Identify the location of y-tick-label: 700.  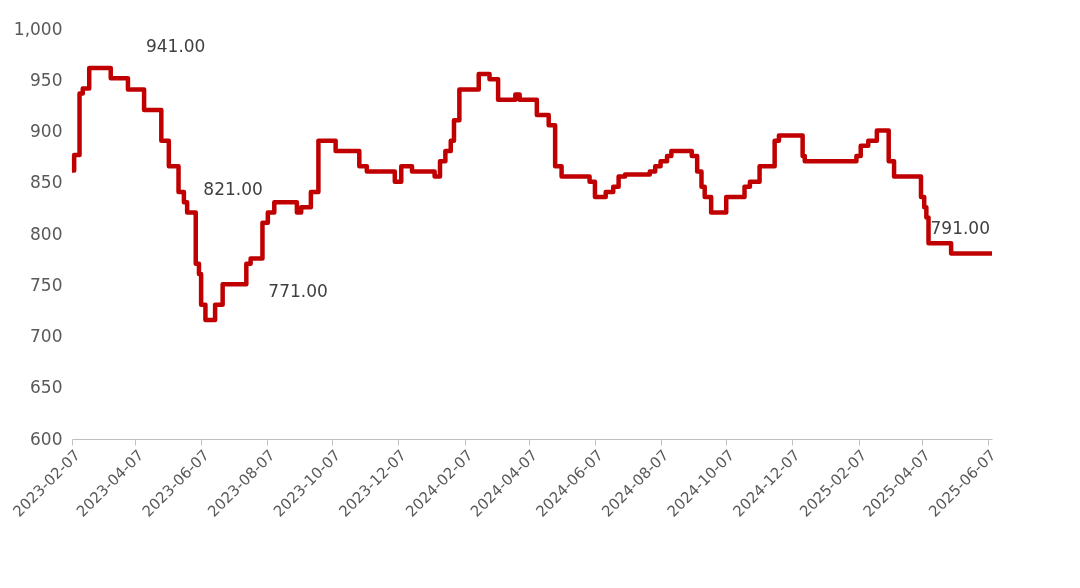
(46, 336).